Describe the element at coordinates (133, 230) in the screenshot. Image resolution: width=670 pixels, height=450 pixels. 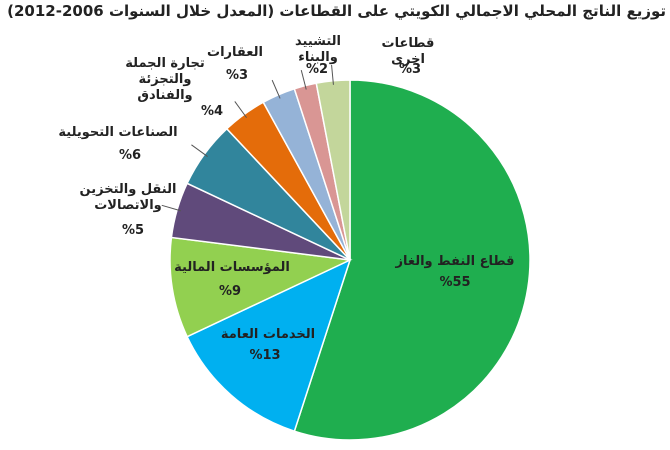
I see `value-label: %5` at that location.